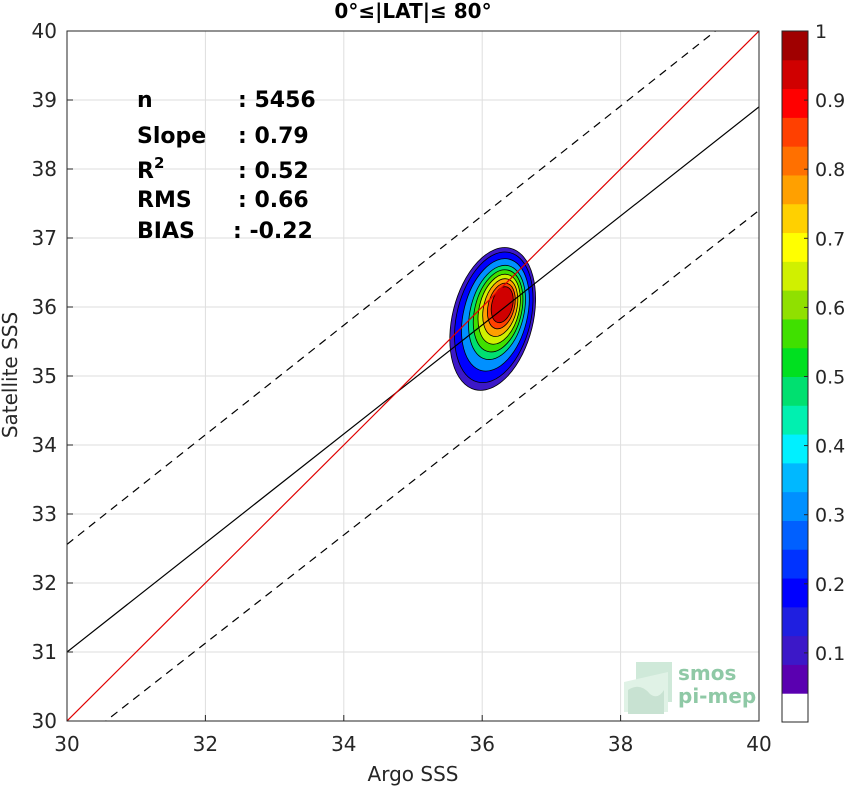 This screenshot has width=849, height=788. What do you see at coordinates (150, 169) in the screenshot?
I see `stat-label: R2` at bounding box center [150, 169].